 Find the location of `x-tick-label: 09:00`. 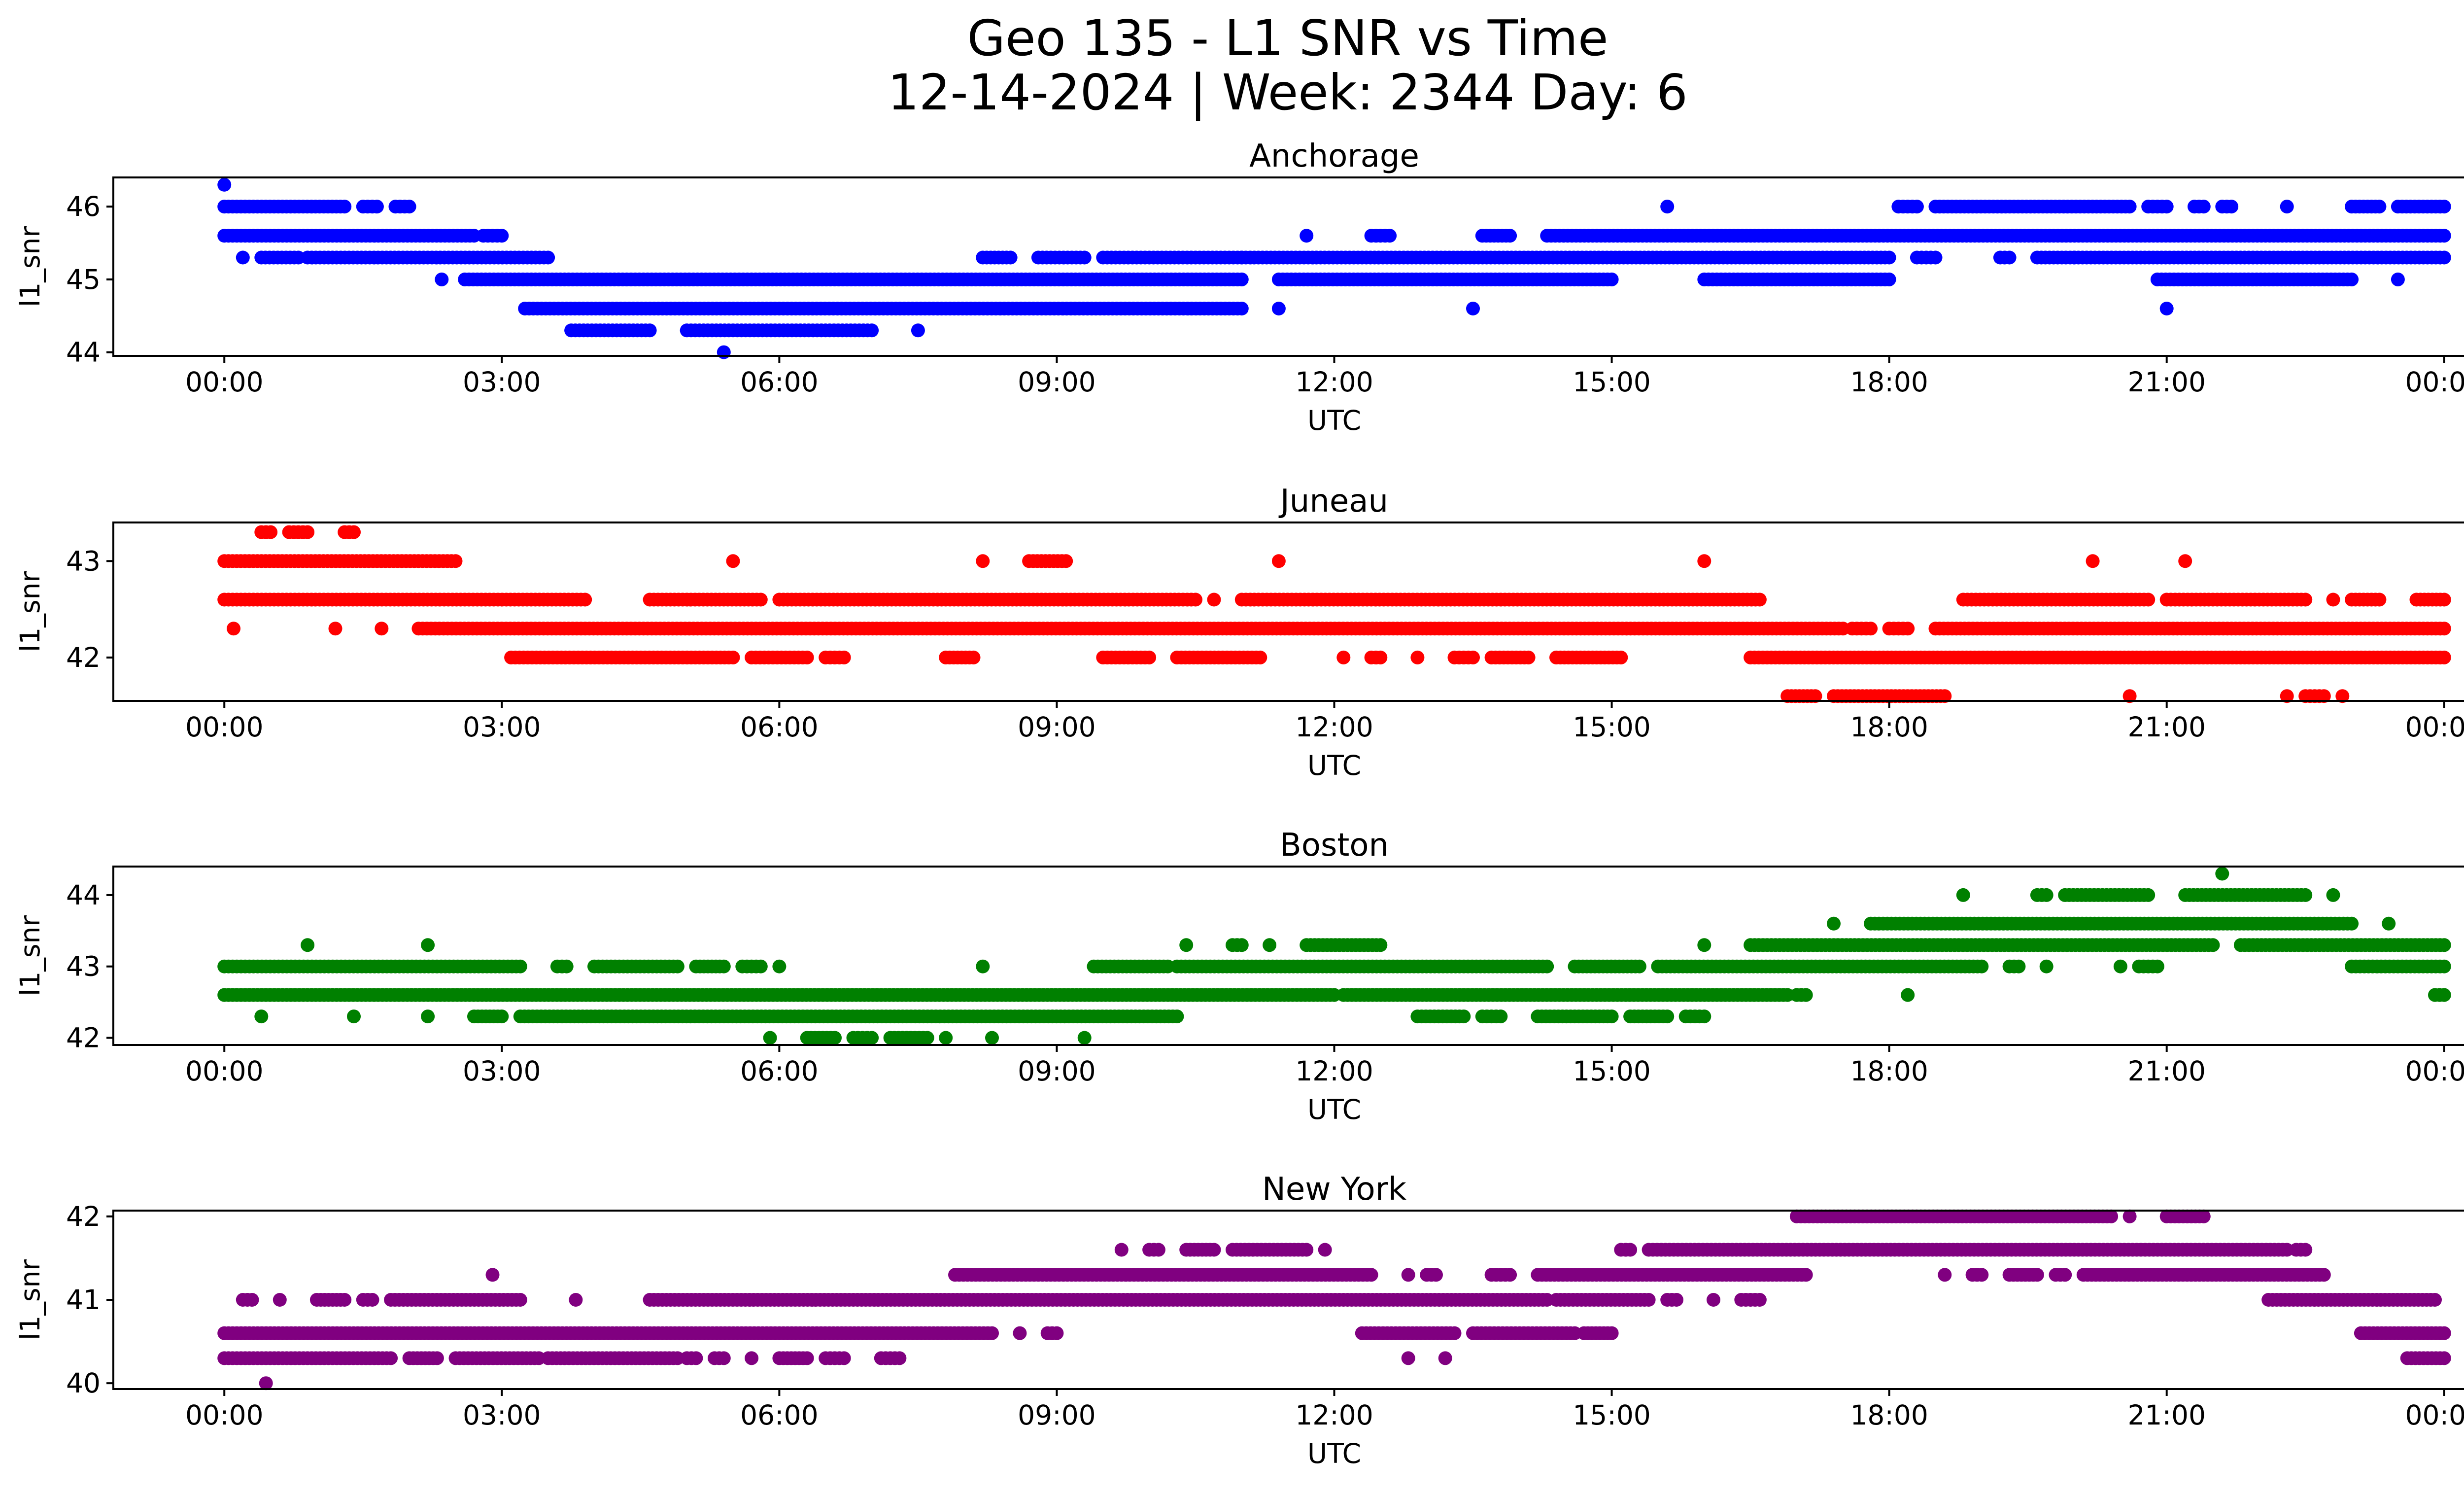

x-tick-label: 09:00 is located at coordinates (1057, 727).